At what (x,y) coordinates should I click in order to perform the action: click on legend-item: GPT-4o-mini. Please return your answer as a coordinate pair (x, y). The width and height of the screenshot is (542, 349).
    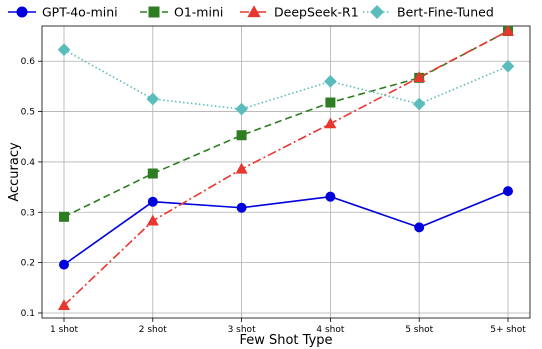
    Looking at the image, I should click on (63, 12).